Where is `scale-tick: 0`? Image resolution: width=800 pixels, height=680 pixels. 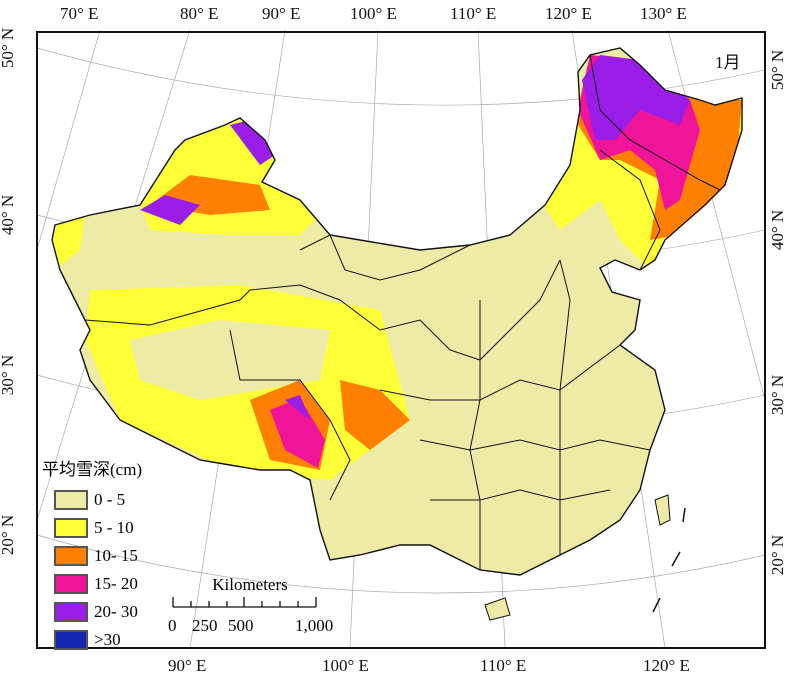 scale-tick: 0 is located at coordinates (172, 625).